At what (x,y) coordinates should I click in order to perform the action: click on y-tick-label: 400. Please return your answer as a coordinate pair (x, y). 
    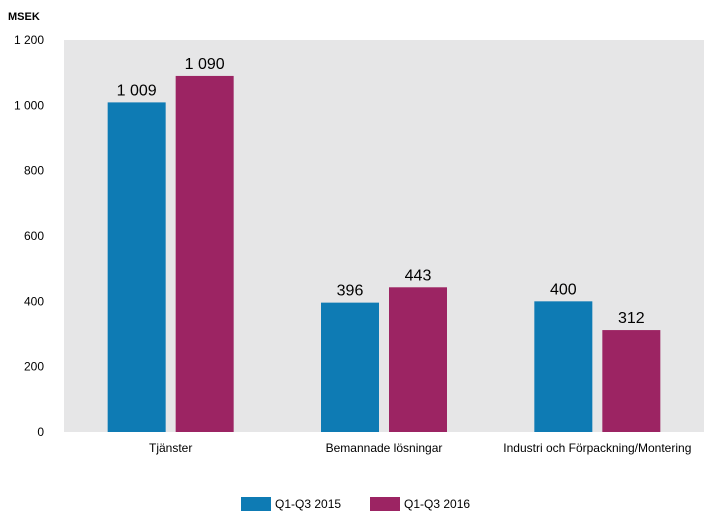
    Looking at the image, I should click on (34, 301).